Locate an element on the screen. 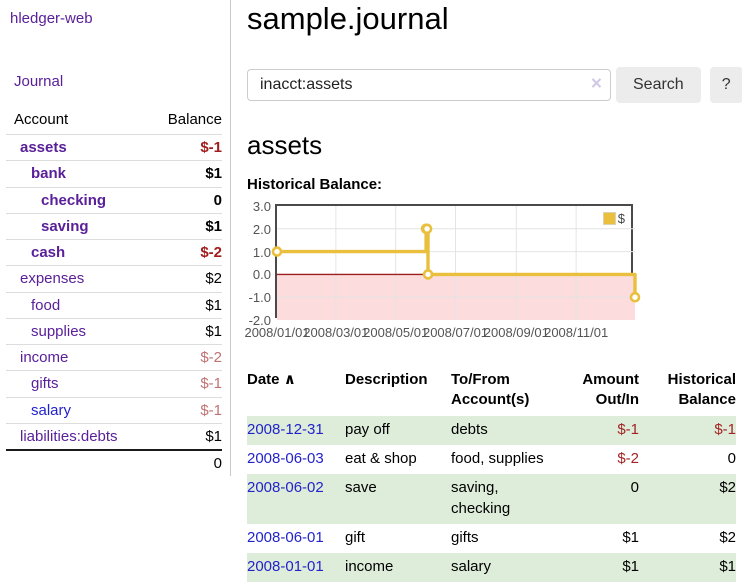 The width and height of the screenshot is (742, 582). account-cell: income is located at coordinates (78, 358).